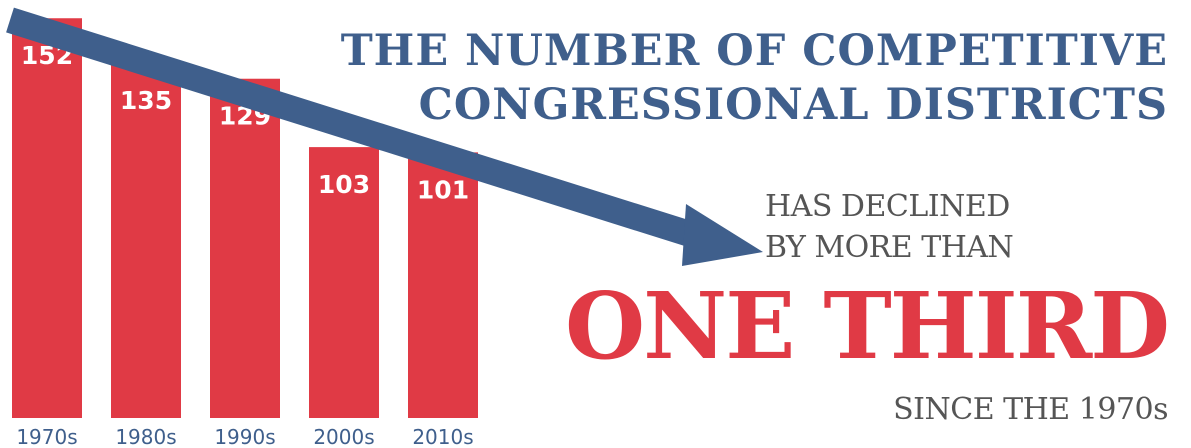 The image size is (1191, 448). I want to click on highlight-text: ONE THIRD, so click(867, 326).